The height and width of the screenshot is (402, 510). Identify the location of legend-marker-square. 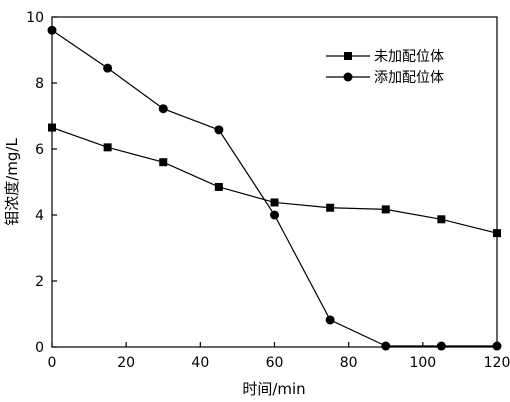
(348, 56).